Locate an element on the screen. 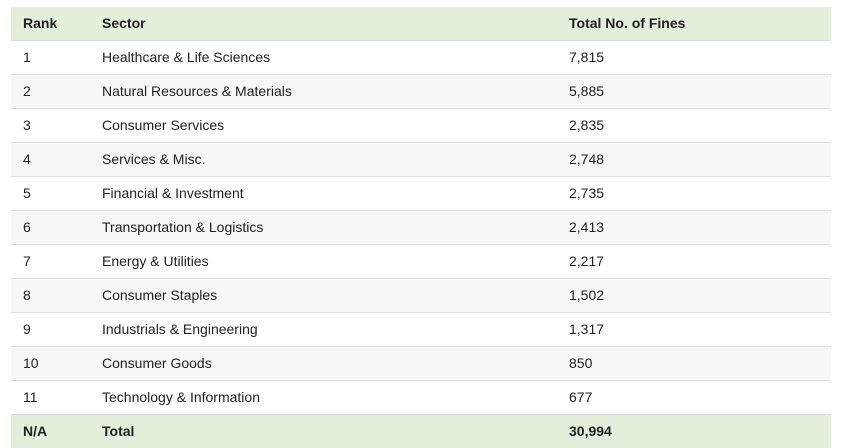 The image size is (844, 448). total-row: N/A Total 30,994 is located at coordinates (421, 431).